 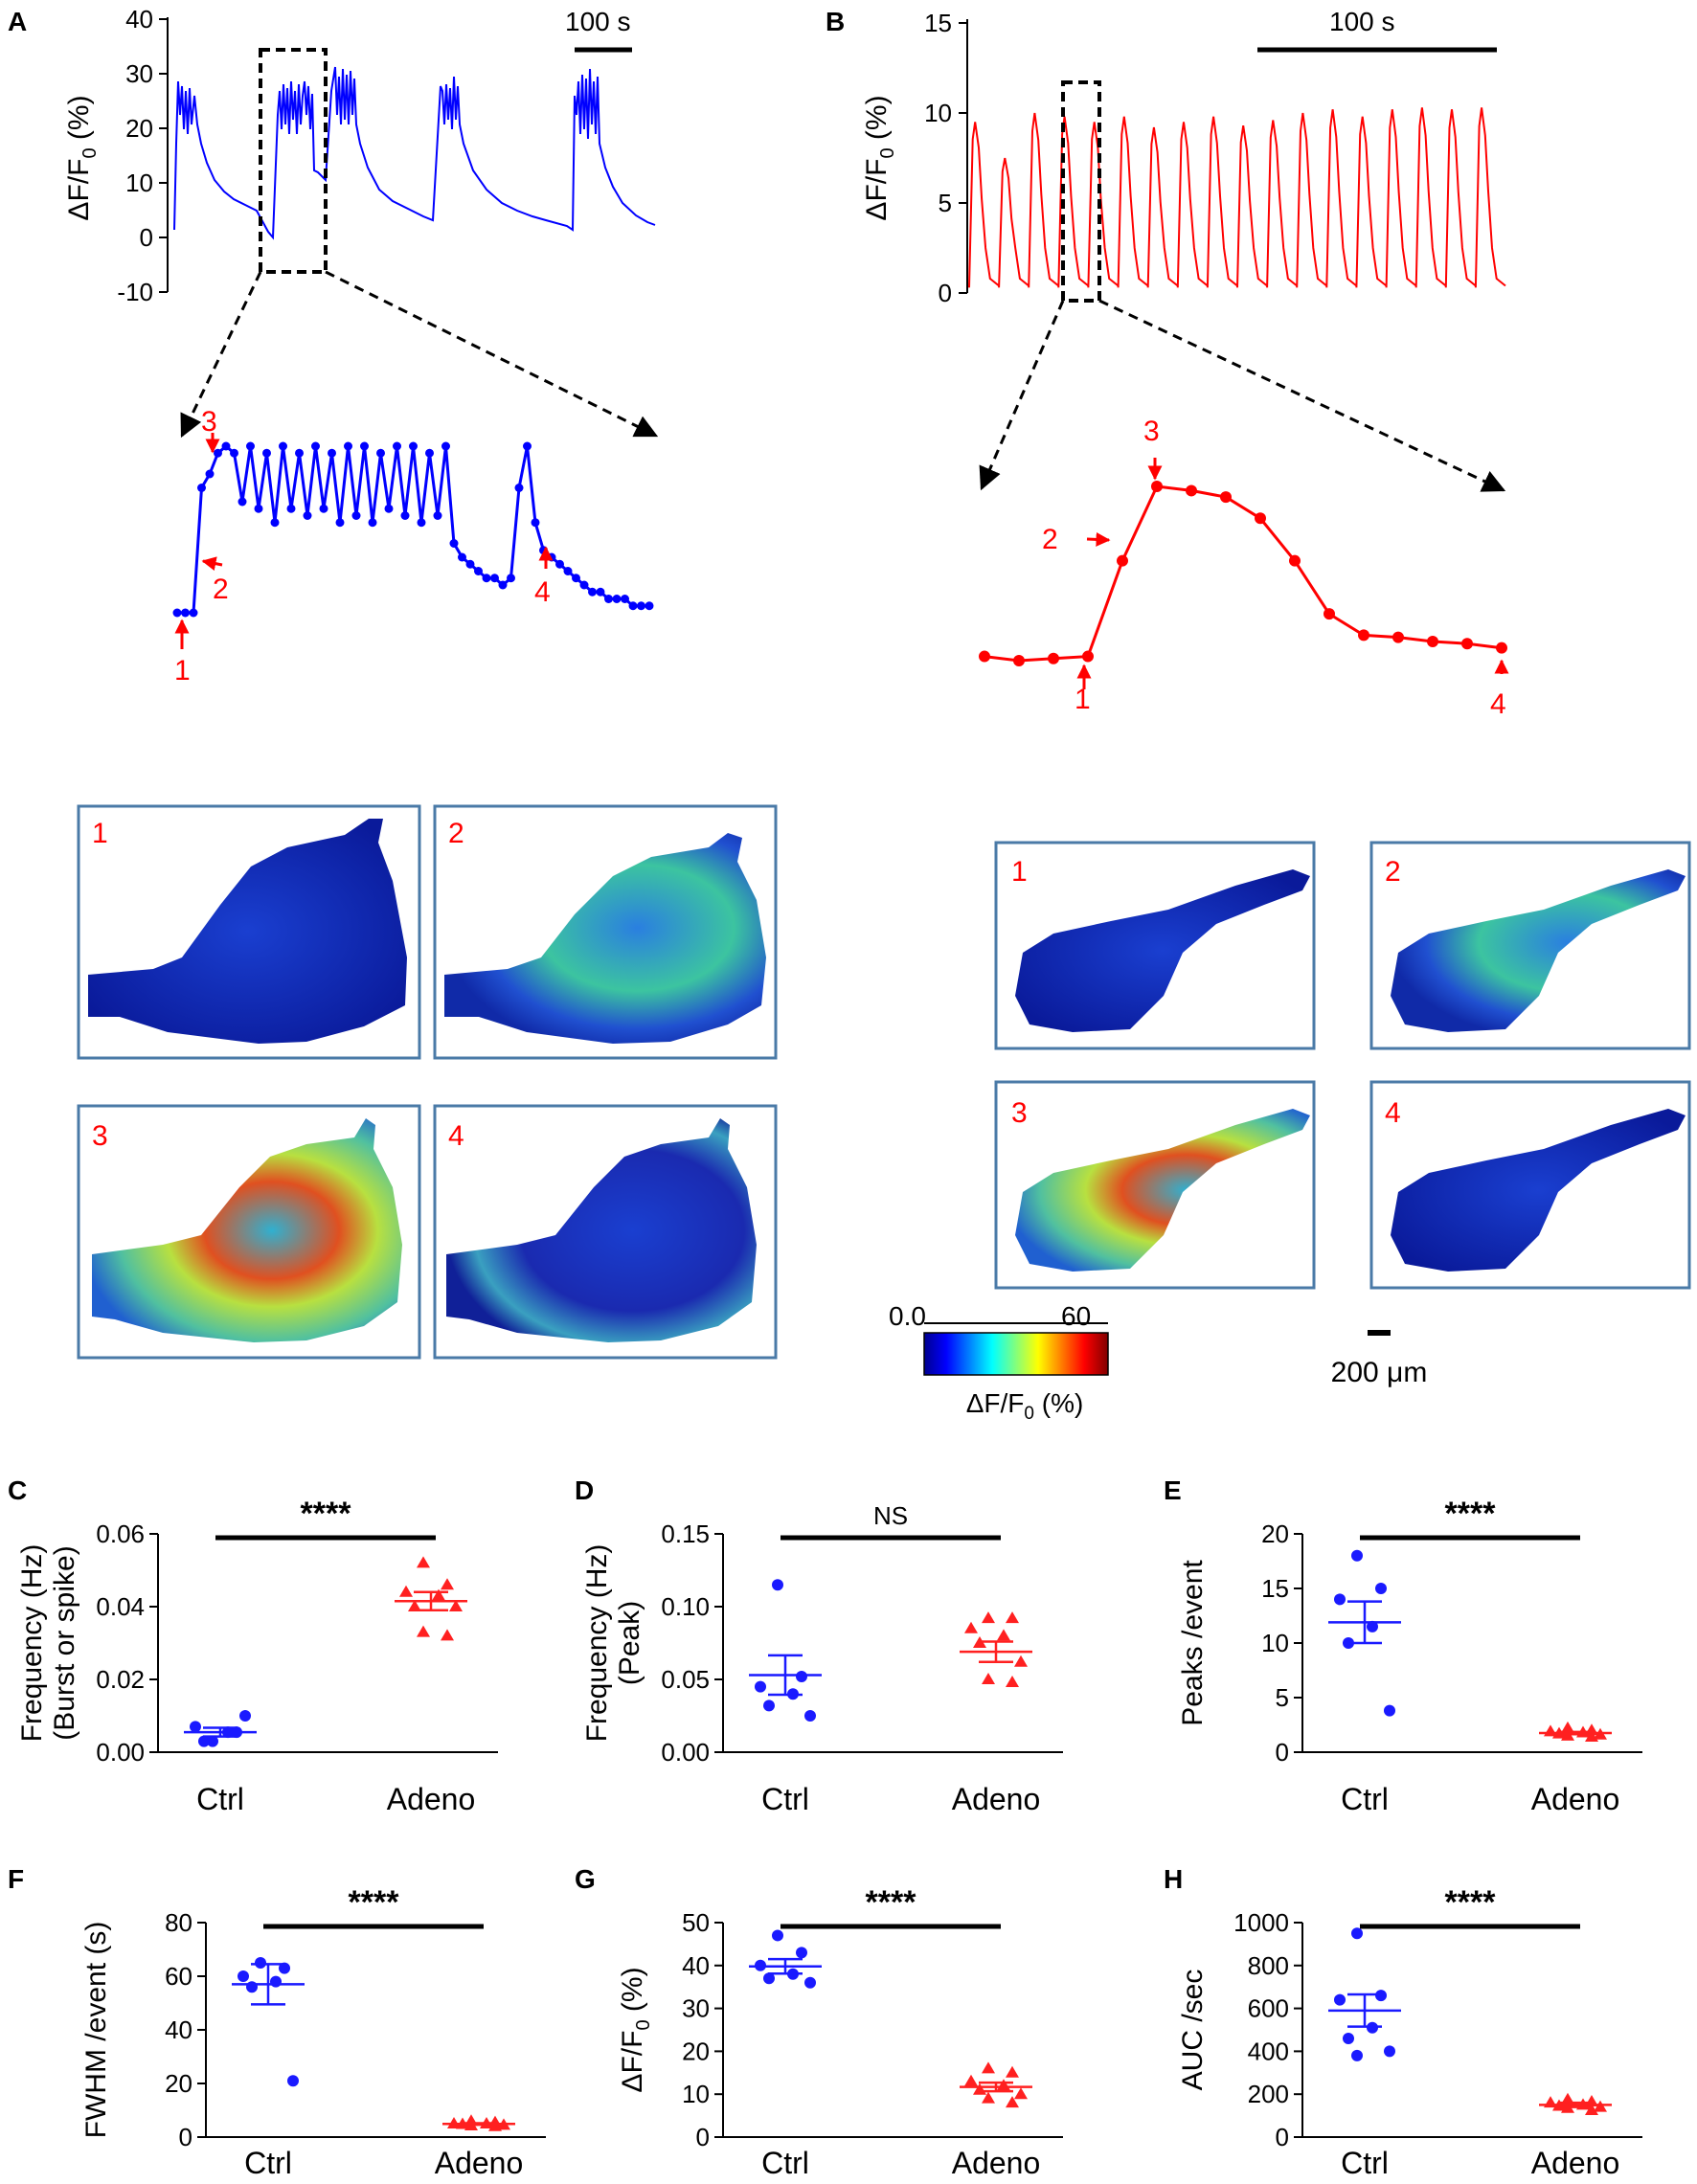 What do you see at coordinates (835, 22) in the screenshot?
I see `panel-label-b: B` at bounding box center [835, 22].